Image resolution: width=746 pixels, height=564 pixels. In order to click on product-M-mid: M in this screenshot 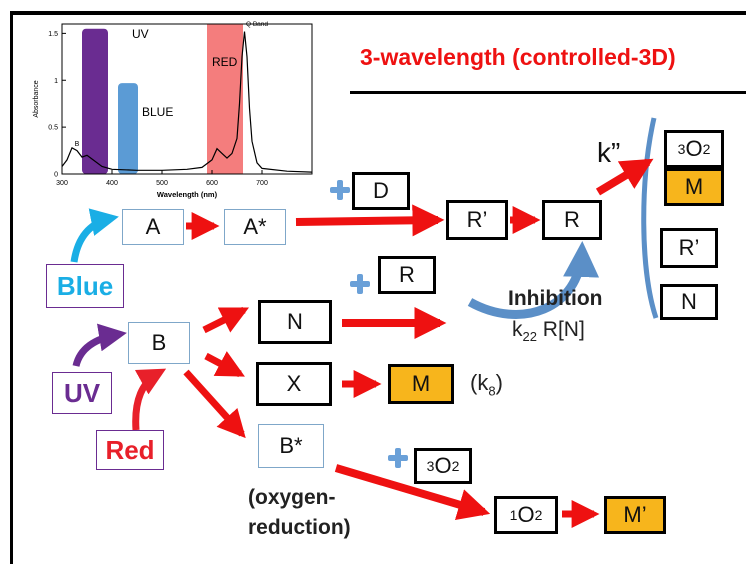, I will do `click(421, 384)`.